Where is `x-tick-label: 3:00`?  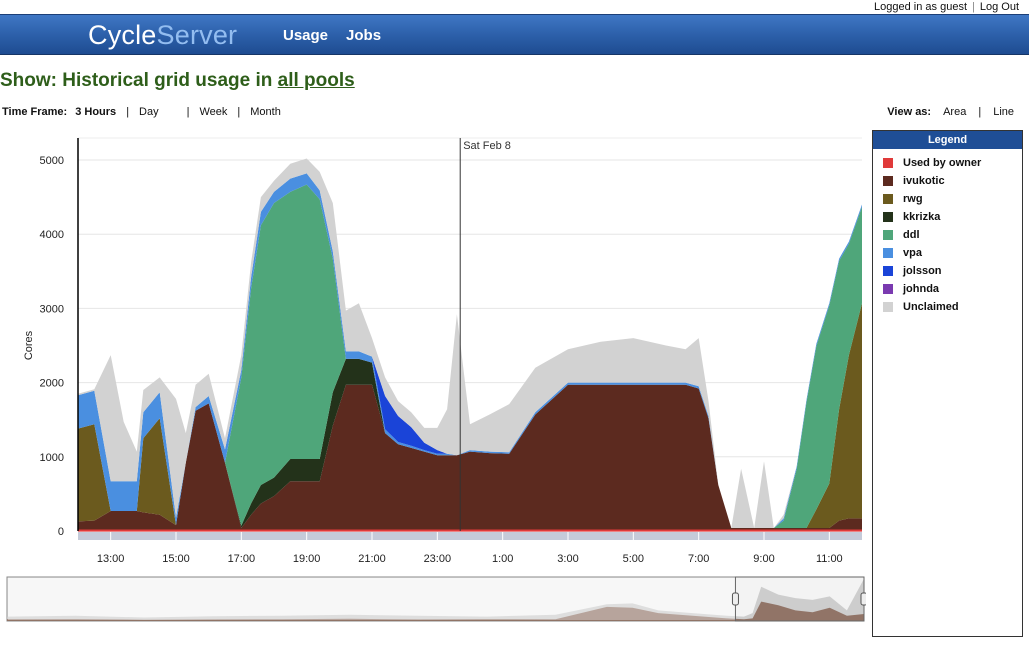
x-tick-label: 3:00 is located at coordinates (567, 559).